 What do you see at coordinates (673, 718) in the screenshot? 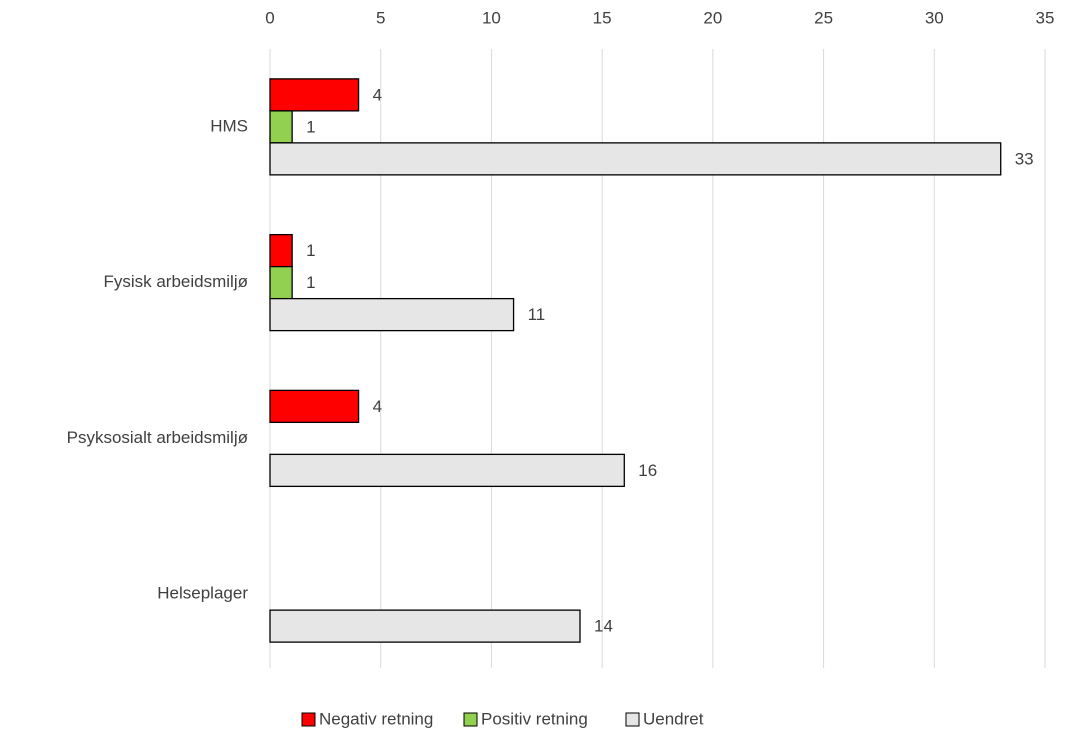
I see `legend-label: Uendret` at bounding box center [673, 718].